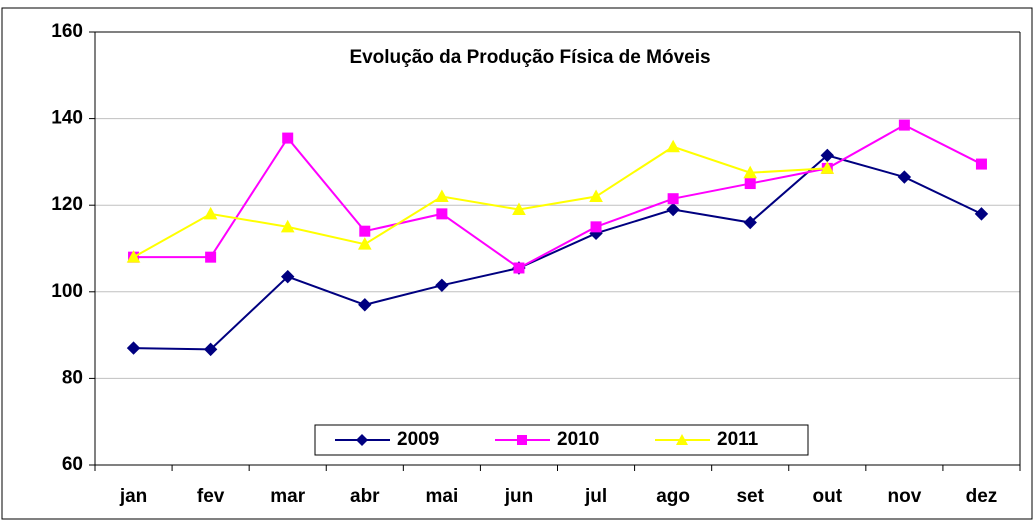  I want to click on x-tick-label: ago, so click(673, 496).